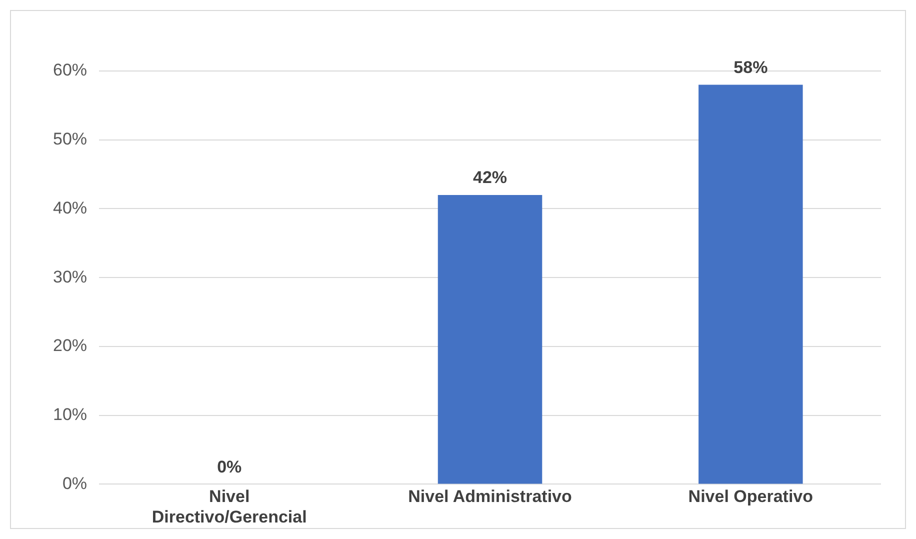 The width and height of the screenshot is (916, 539). Describe the element at coordinates (490, 496) in the screenshot. I see `x-tick-label: Nivel Administrativo` at that location.